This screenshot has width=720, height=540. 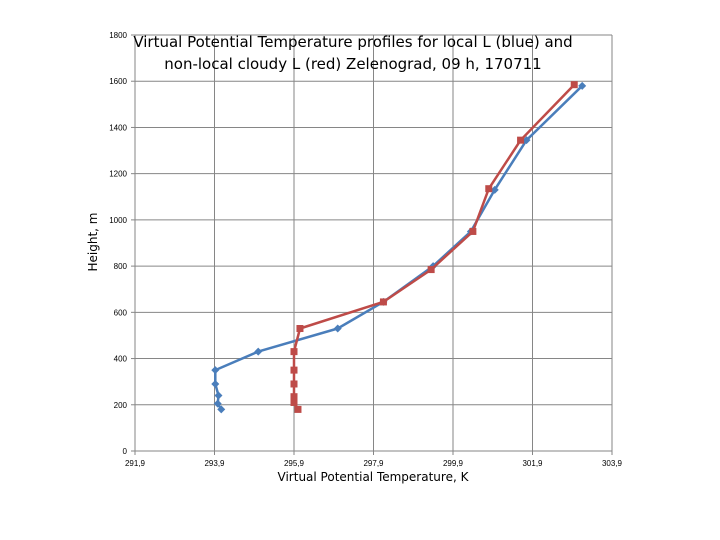 What do you see at coordinates (453, 463) in the screenshot?
I see `x-tick-label: 299,9` at bounding box center [453, 463].